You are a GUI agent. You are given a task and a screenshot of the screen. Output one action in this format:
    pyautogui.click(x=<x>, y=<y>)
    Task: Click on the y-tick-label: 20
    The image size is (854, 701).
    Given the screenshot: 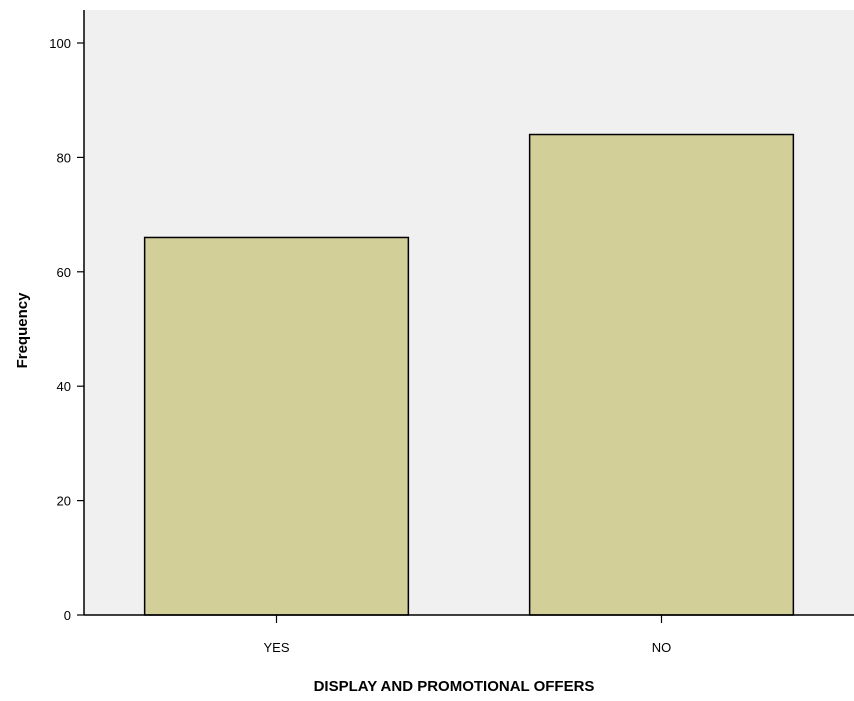 What is the action you would take?
    pyautogui.click(x=64, y=501)
    